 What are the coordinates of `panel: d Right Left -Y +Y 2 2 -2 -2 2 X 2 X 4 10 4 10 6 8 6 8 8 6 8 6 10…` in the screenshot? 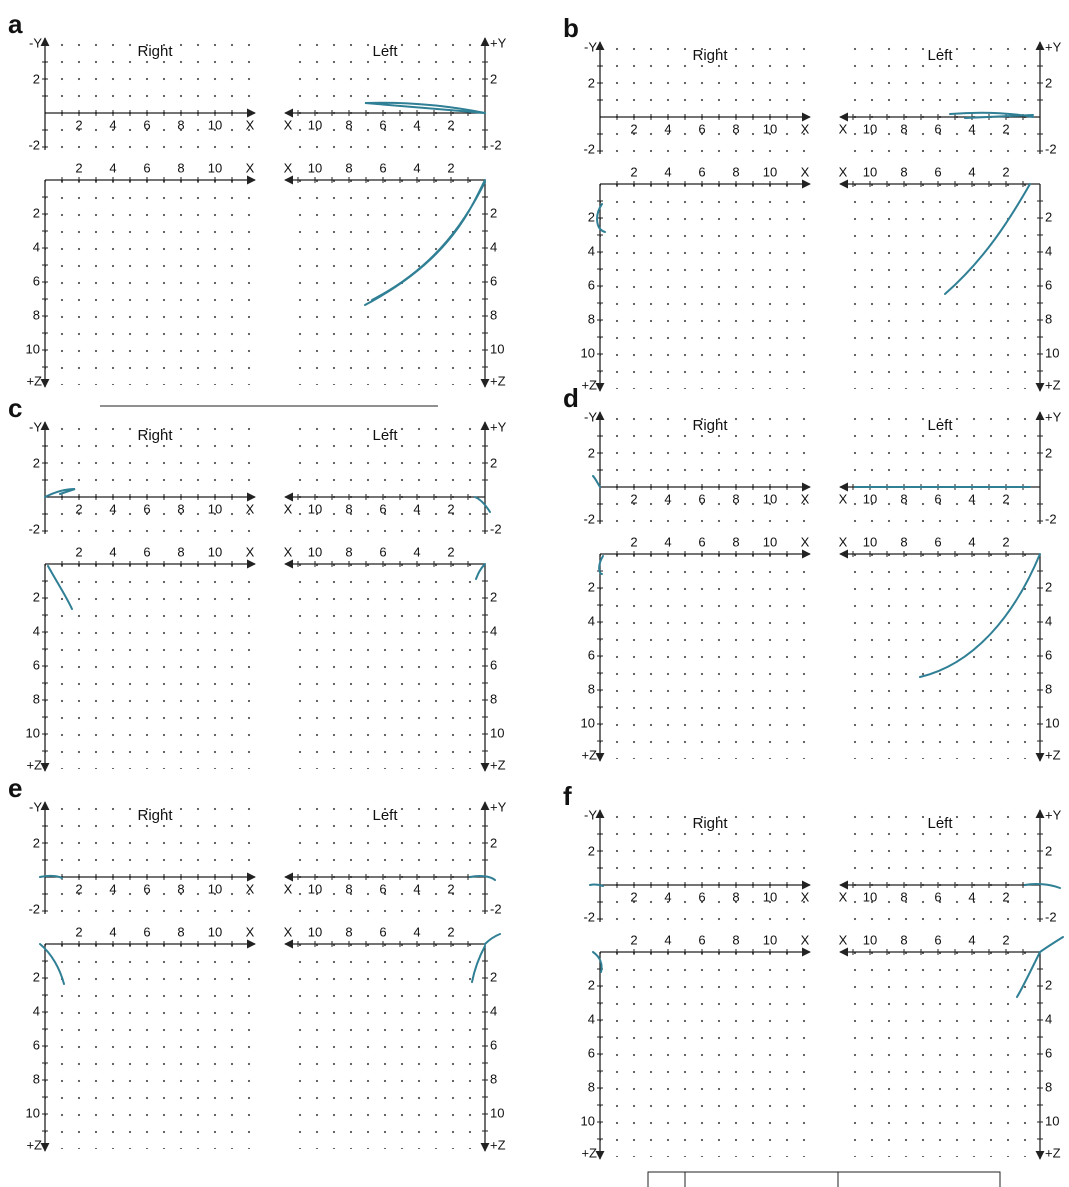 It's located at (812, 573).